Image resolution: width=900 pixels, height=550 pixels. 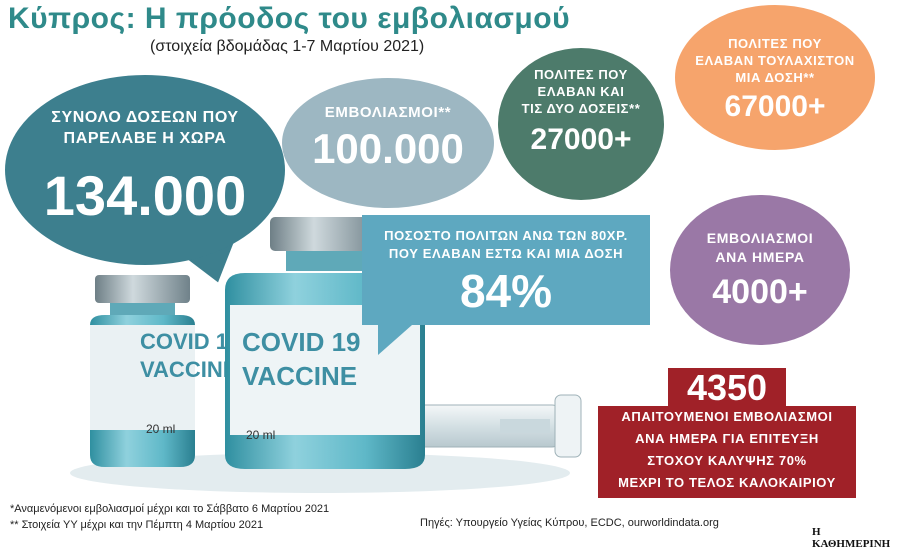 What do you see at coordinates (581, 108) in the screenshot?
I see `two-doses-label-3: ΤΙΣ ΔΥΟ ΔΟΣΕΙΣ**` at bounding box center [581, 108].